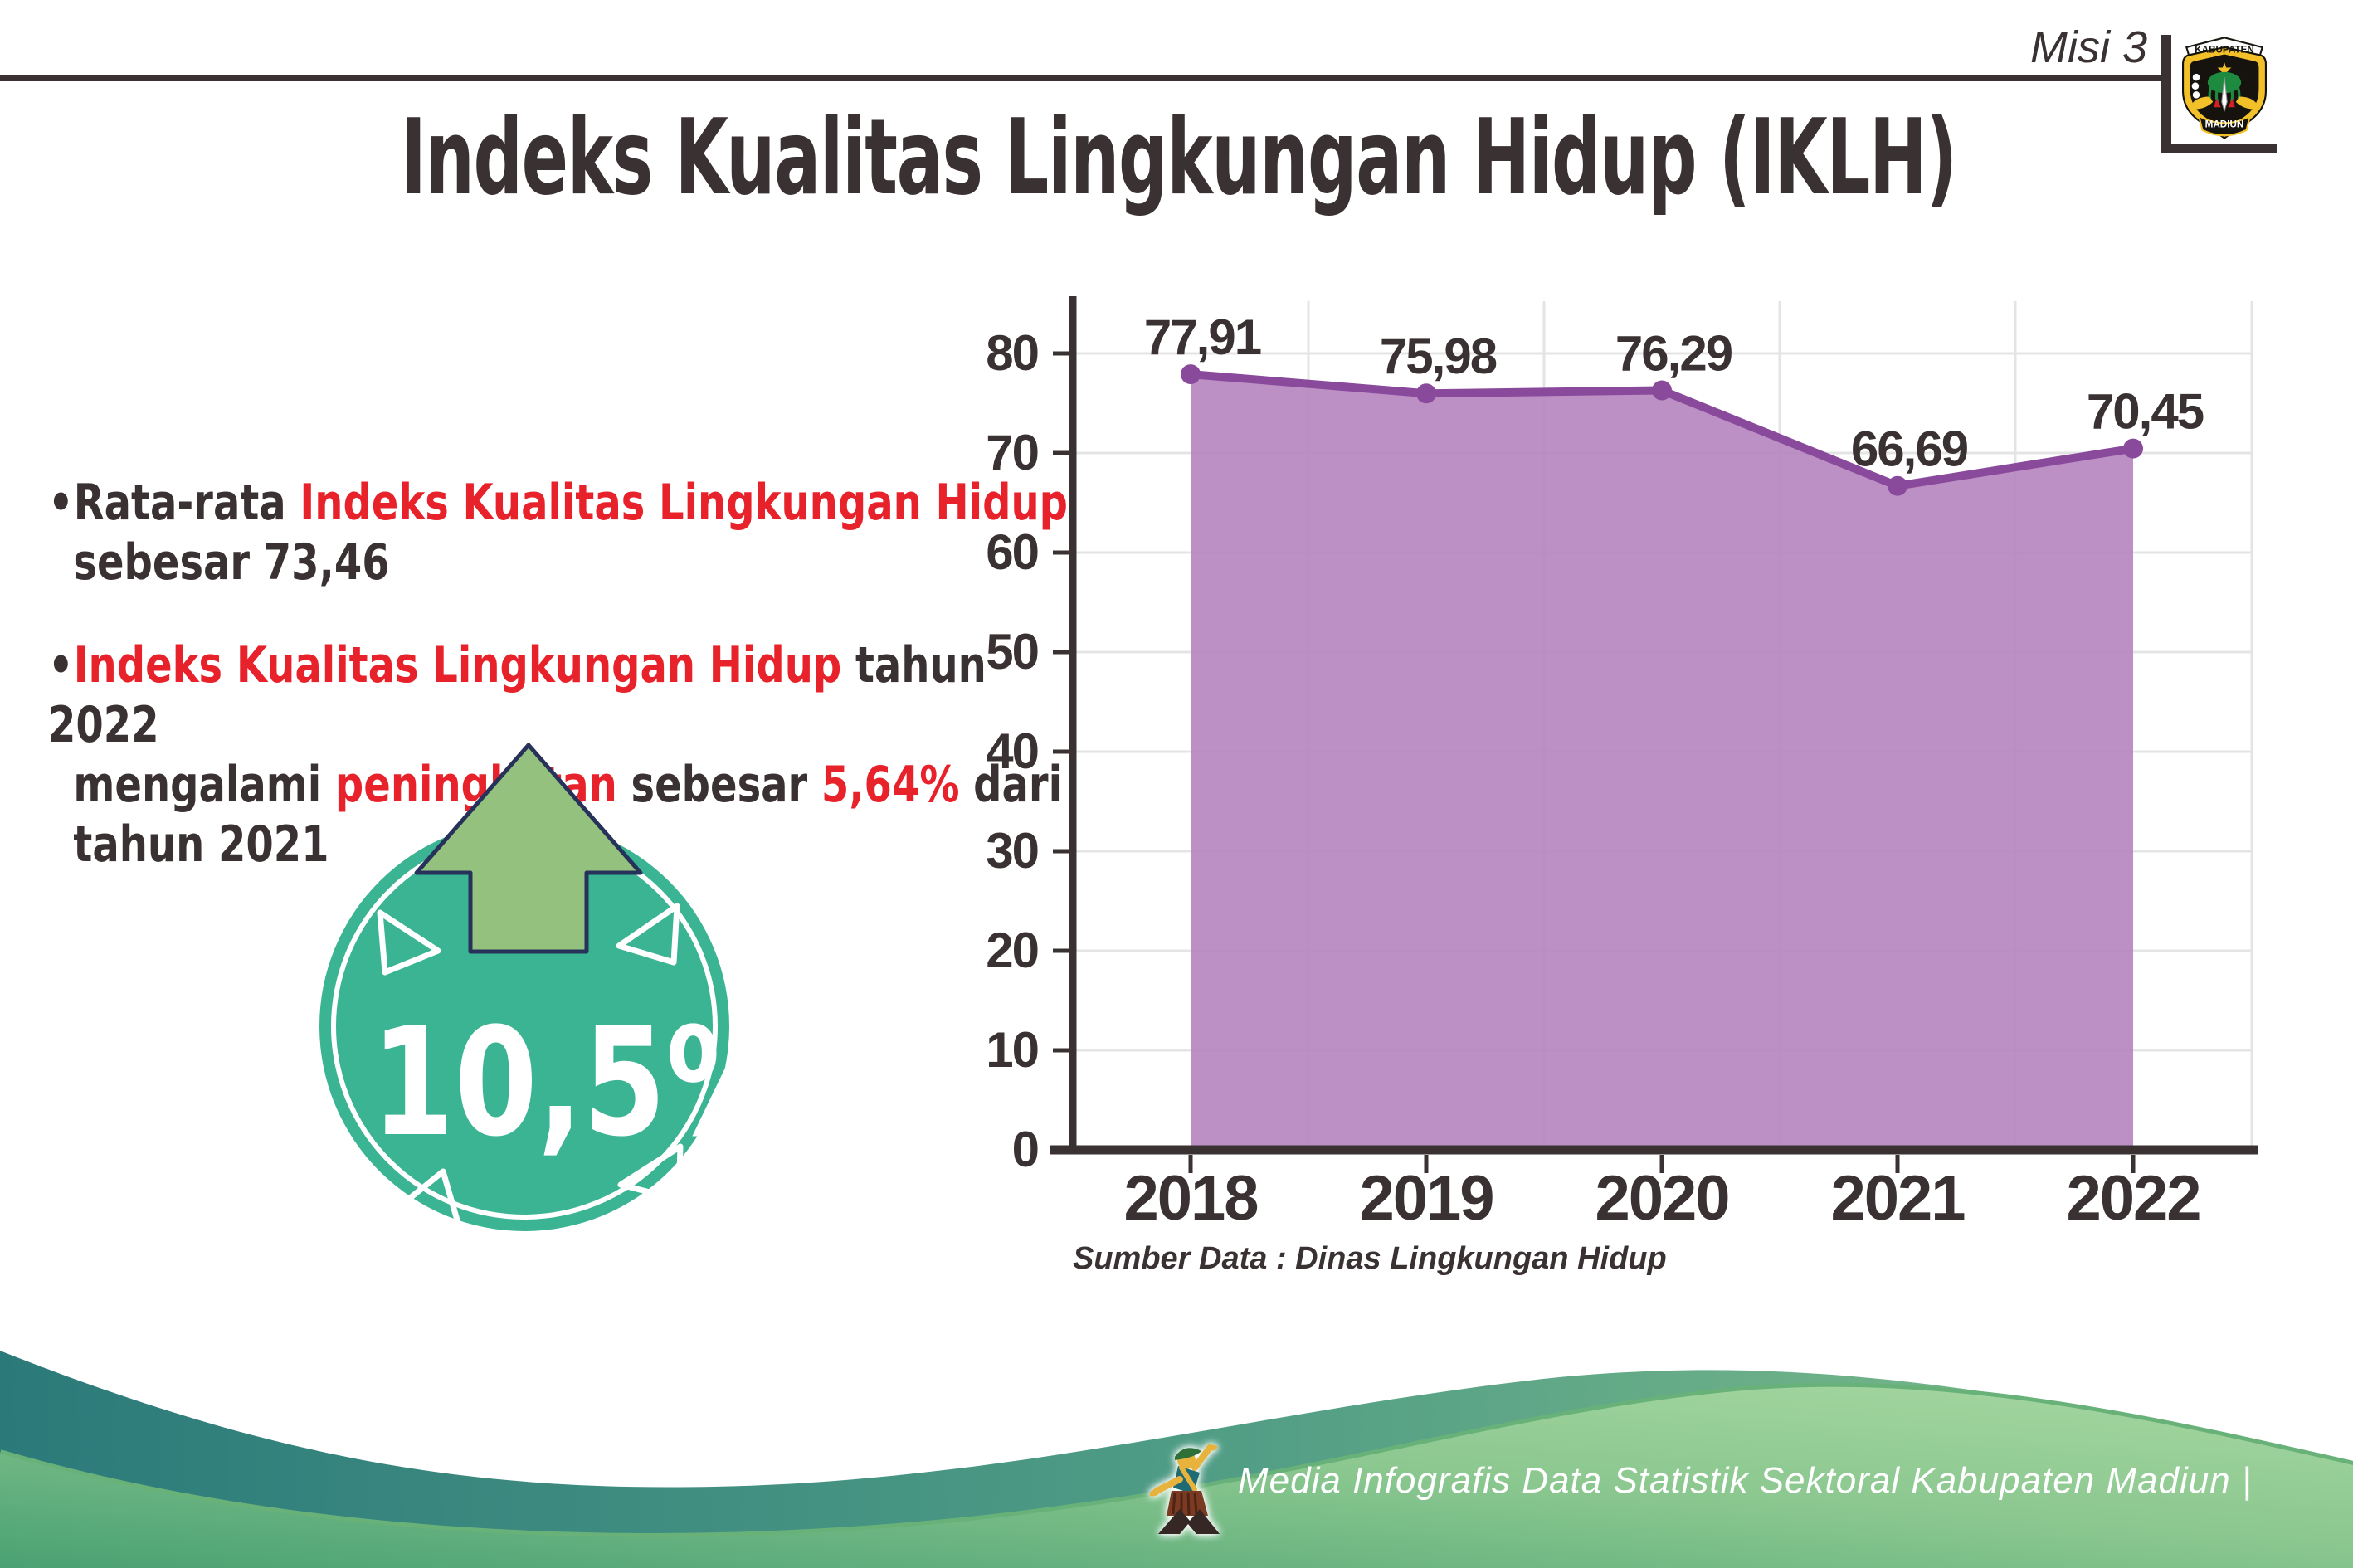  Describe the element at coordinates (1184, 1489) in the screenshot. I see `mascot-dancer-icon` at that location.